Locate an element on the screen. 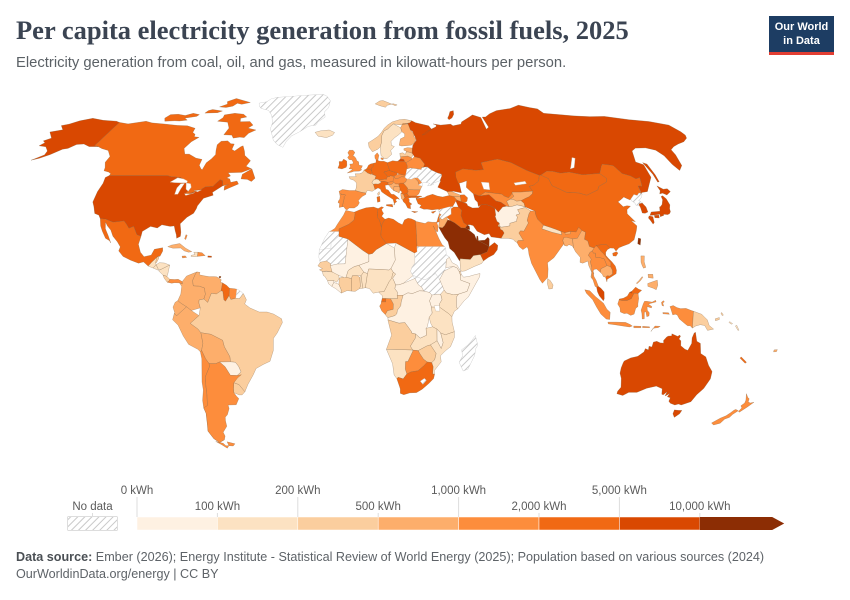 Image resolution: width=850 pixels, height=600 pixels. svg-text: 1,000 kWh is located at coordinates (458, 491).